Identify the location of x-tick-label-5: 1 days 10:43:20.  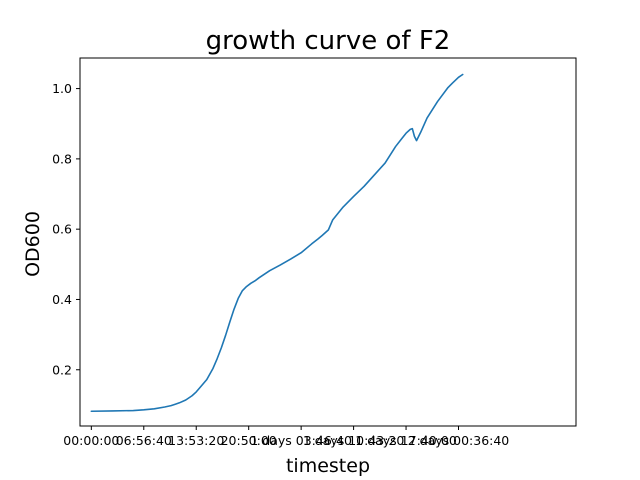
(354, 440).